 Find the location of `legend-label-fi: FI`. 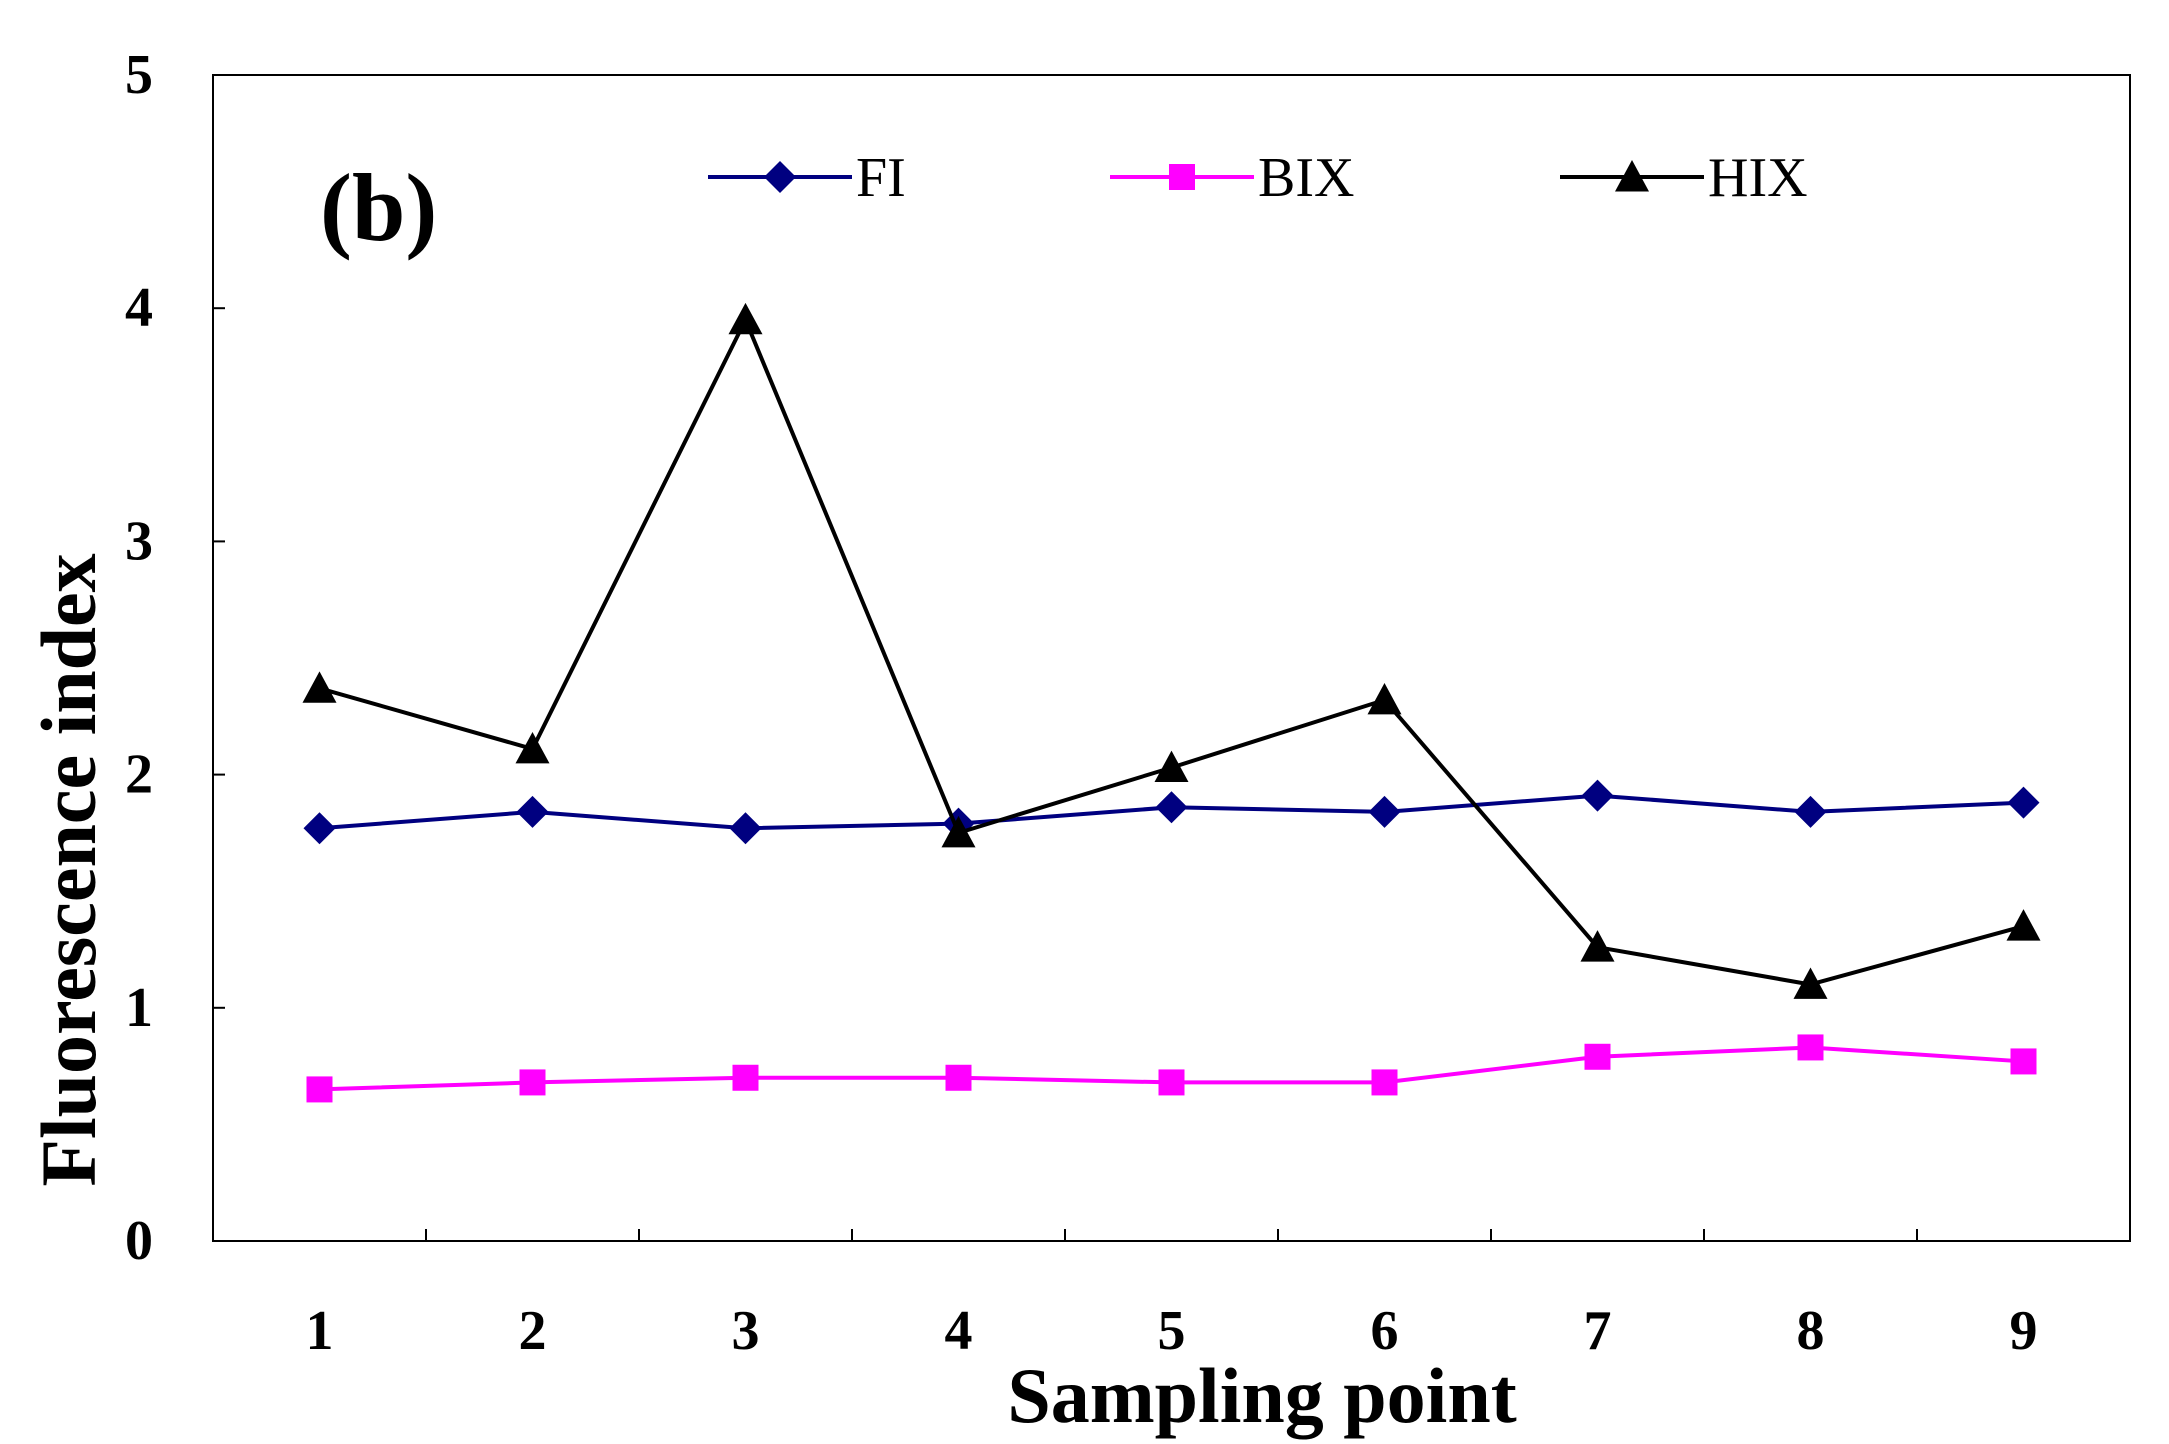

legend-label-fi: FI is located at coordinates (881, 178).